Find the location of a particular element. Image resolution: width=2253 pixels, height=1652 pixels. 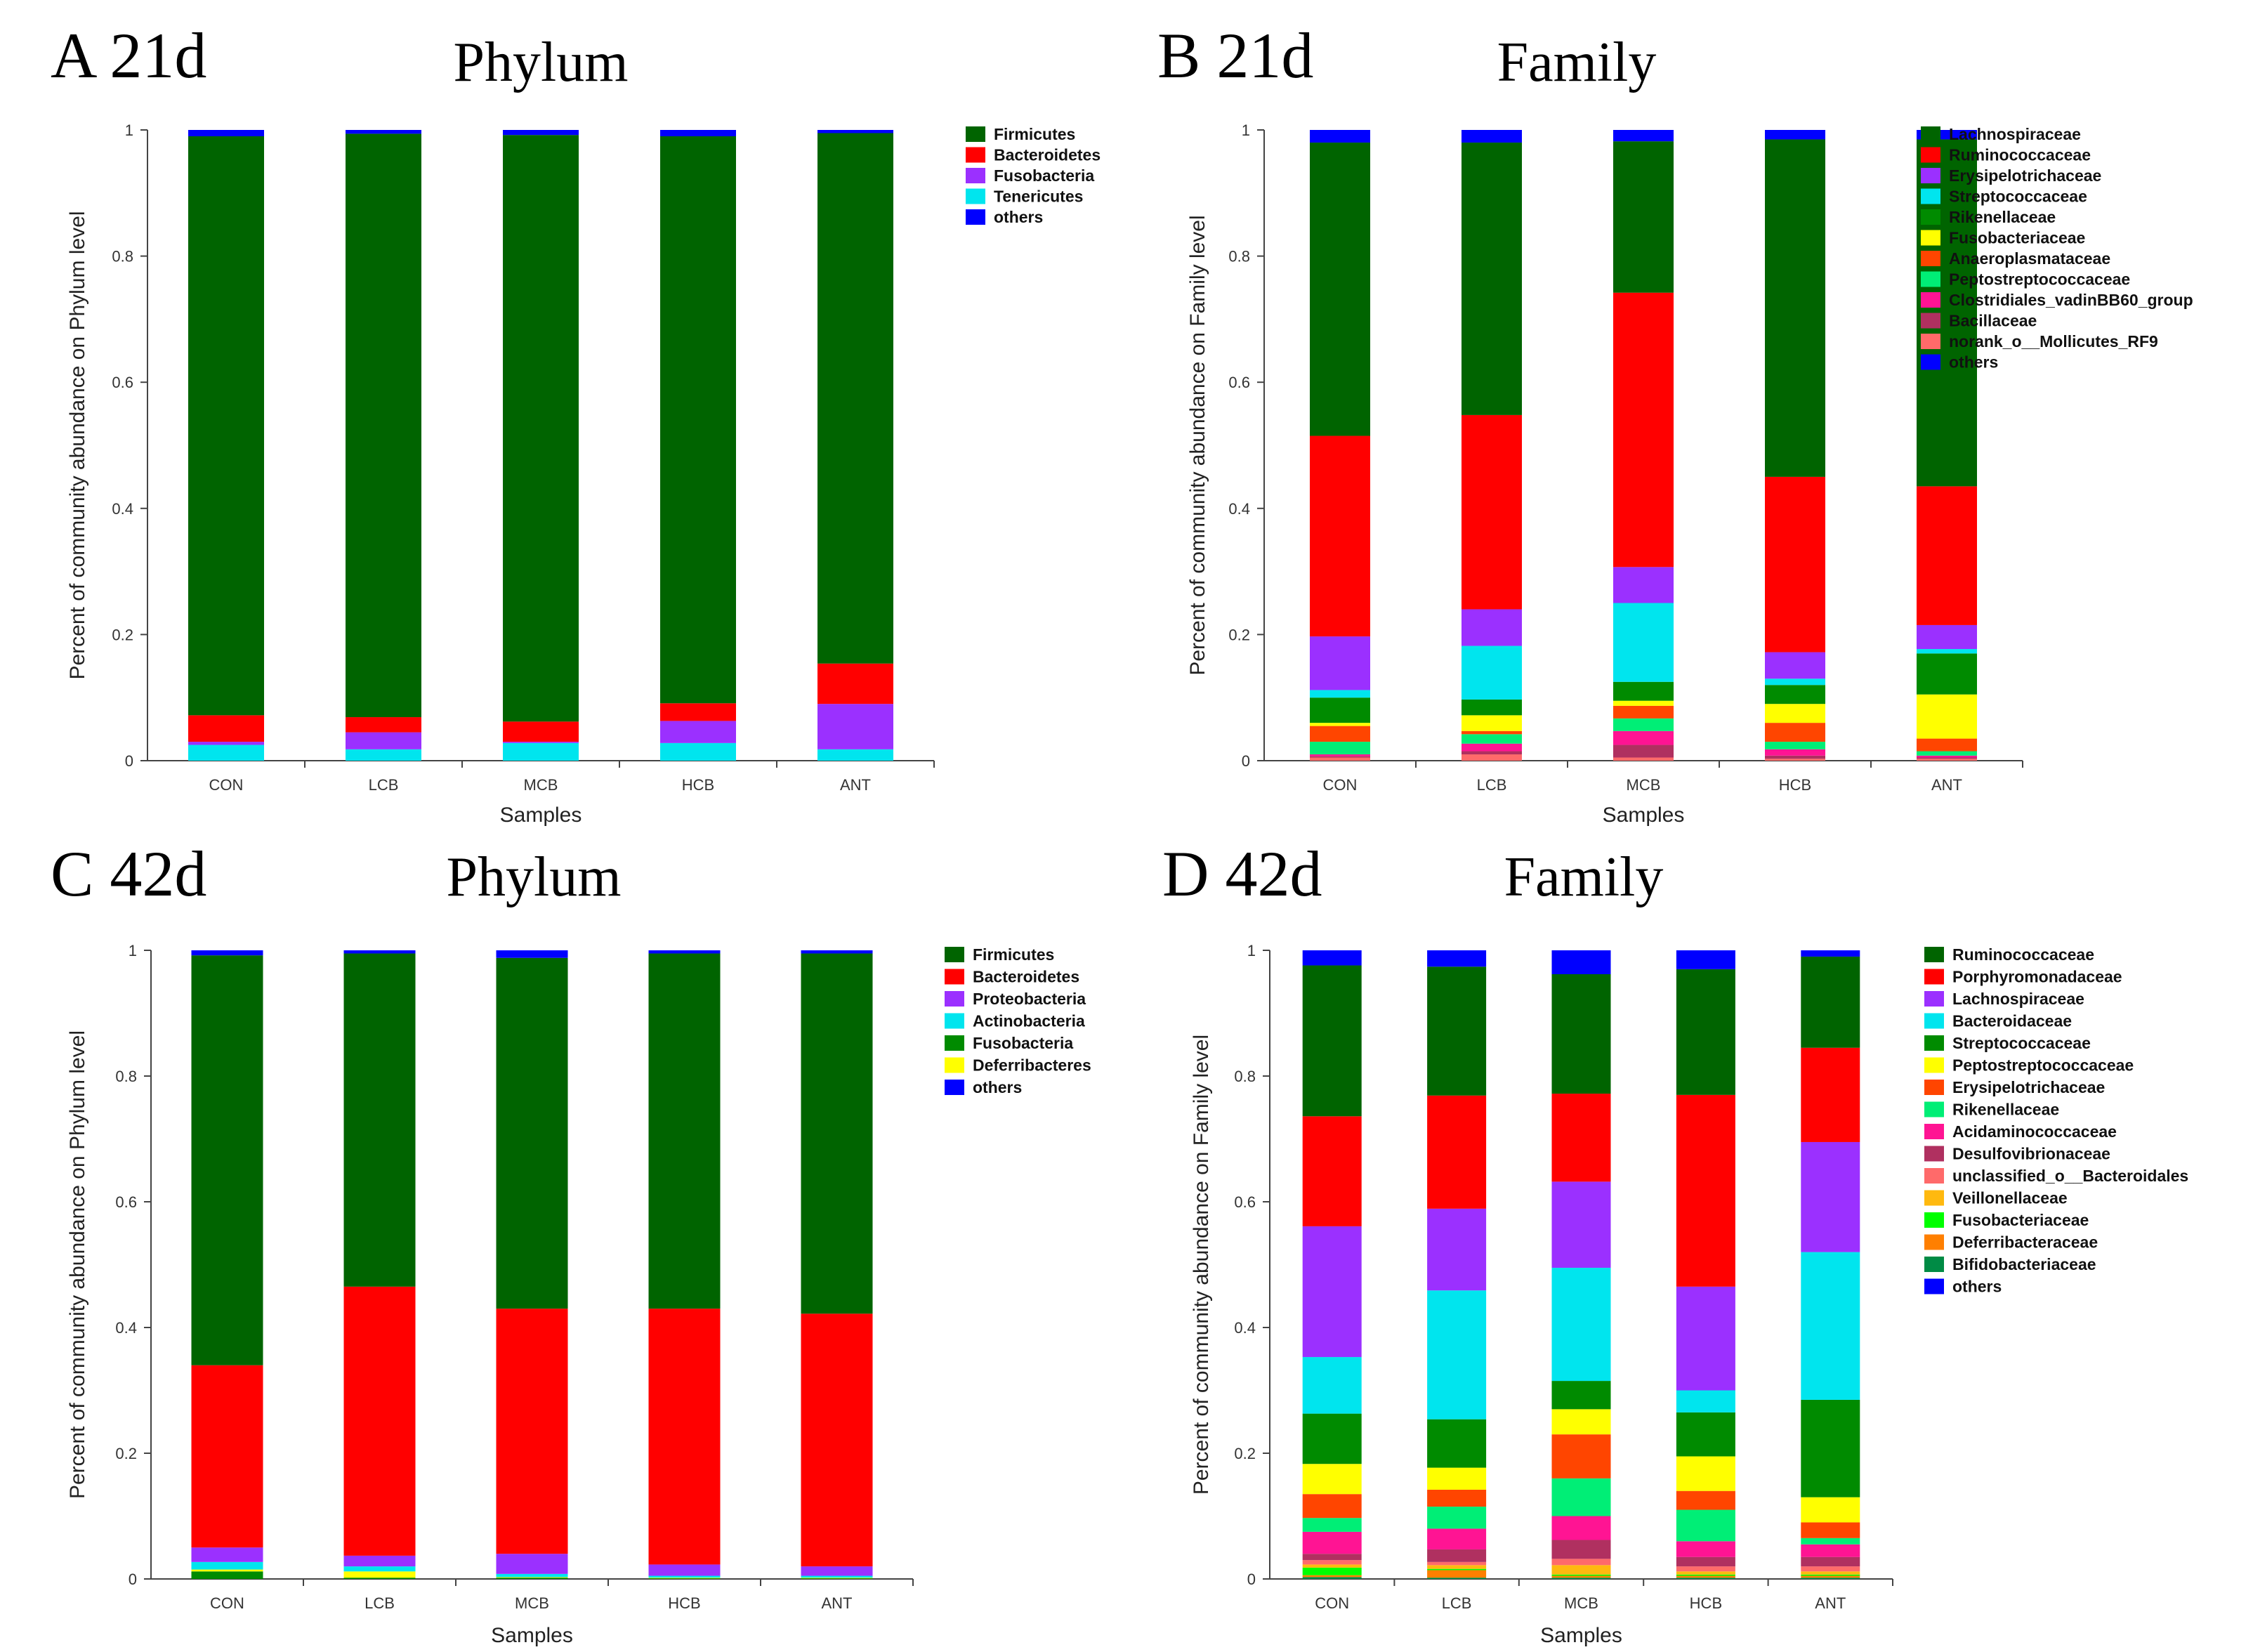

bar-segment-veillonellaceae-hcb is located at coordinates (1705, 1573).